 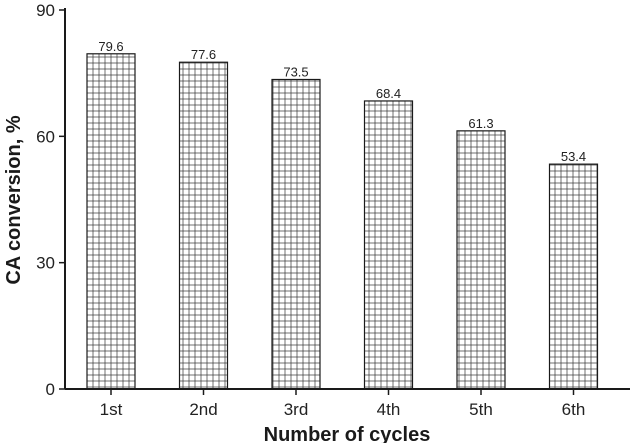 I want to click on x-tick-label: 1st, so click(x=111, y=409).